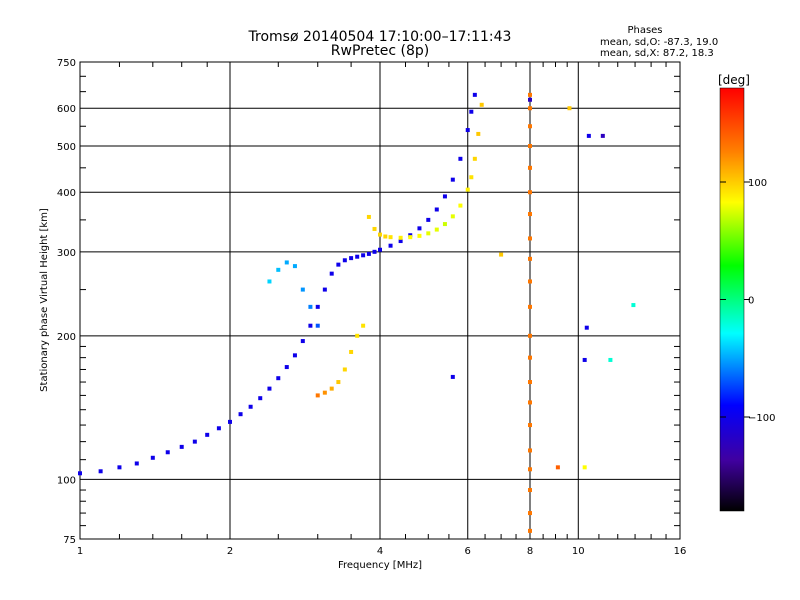 The width and height of the screenshot is (800, 600). What do you see at coordinates (66, 109) in the screenshot?
I see `y-tick-label: 600` at bounding box center [66, 109].